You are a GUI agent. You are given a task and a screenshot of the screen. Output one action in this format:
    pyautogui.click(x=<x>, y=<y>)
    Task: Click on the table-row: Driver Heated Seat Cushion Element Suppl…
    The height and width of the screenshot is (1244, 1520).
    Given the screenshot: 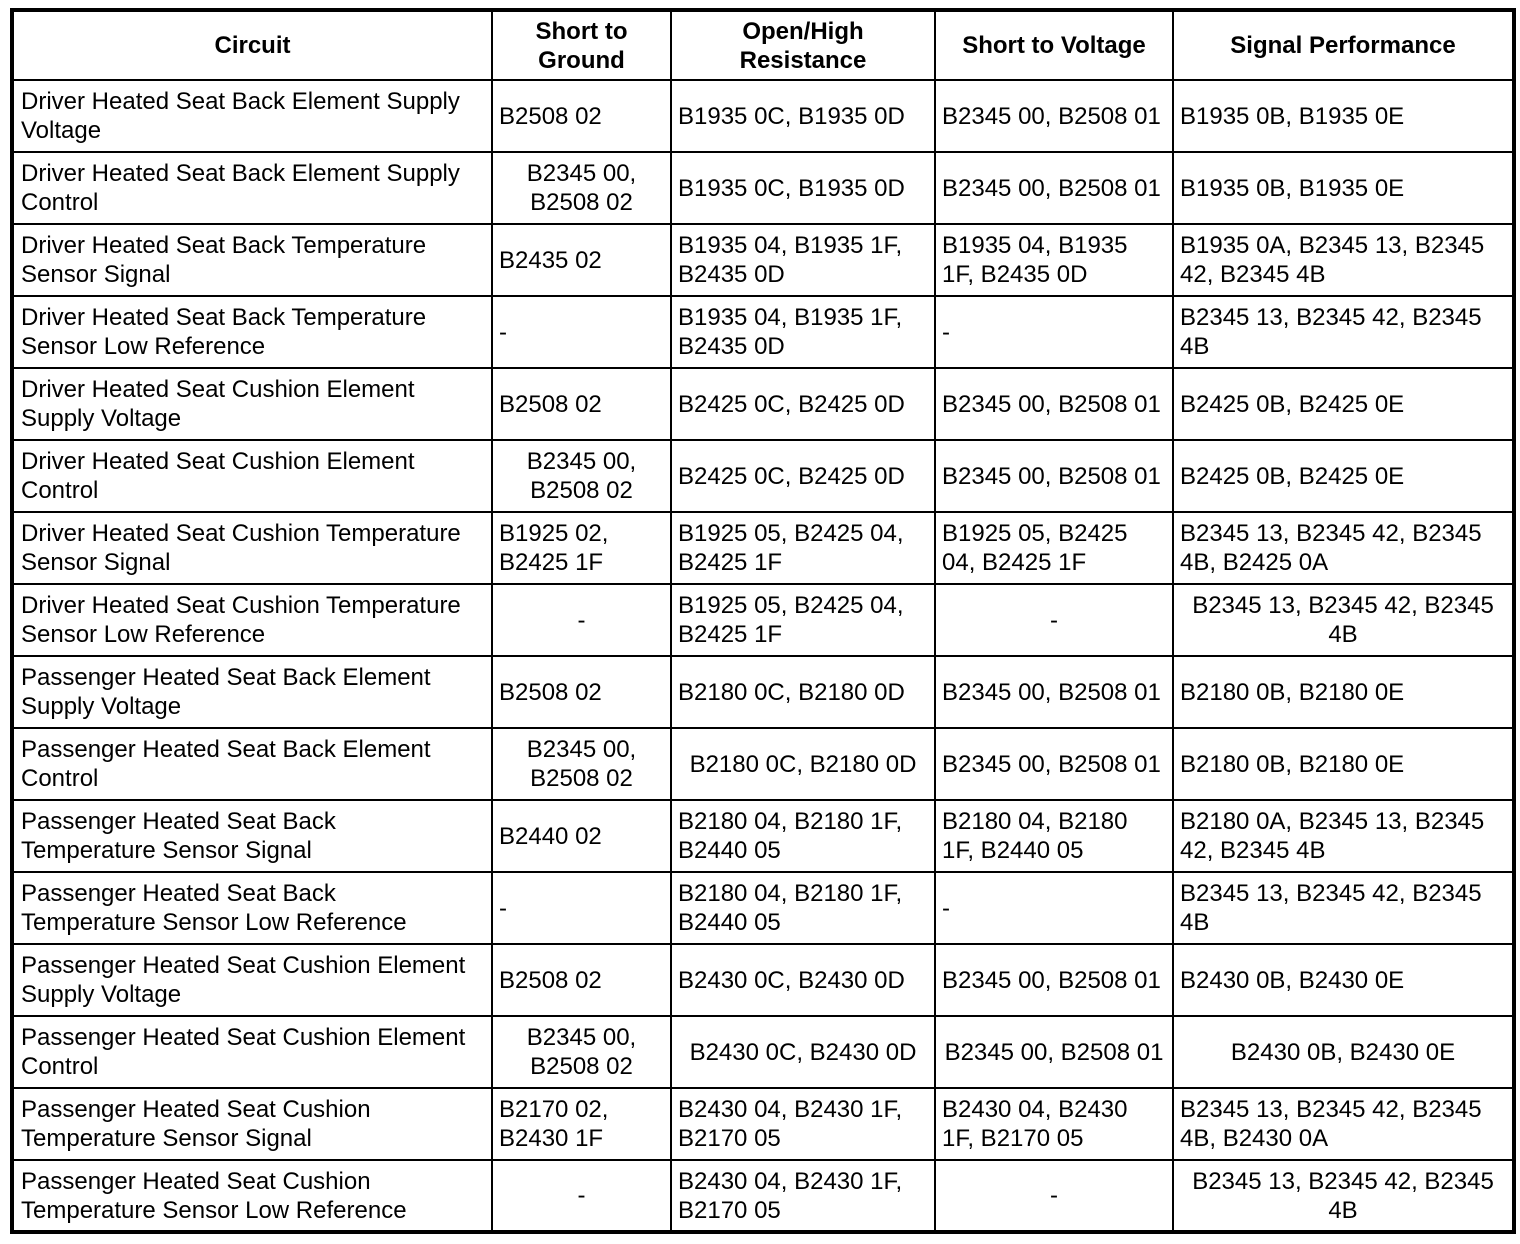 What is the action you would take?
    pyautogui.click(x=763, y=404)
    